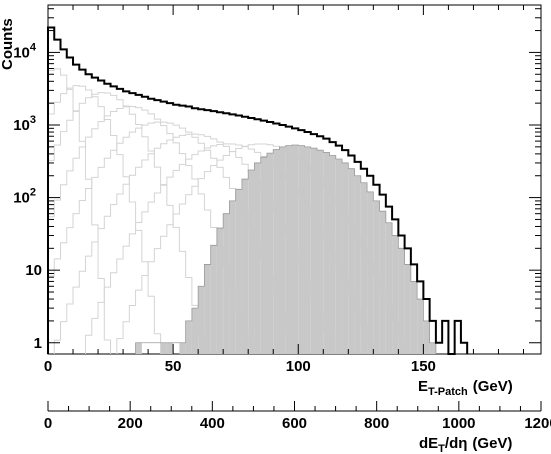 The height and width of the screenshot is (454, 551). Describe the element at coordinates (458, 423) in the screenshot. I see `secondary-tick-label-1000: 1000` at that location.